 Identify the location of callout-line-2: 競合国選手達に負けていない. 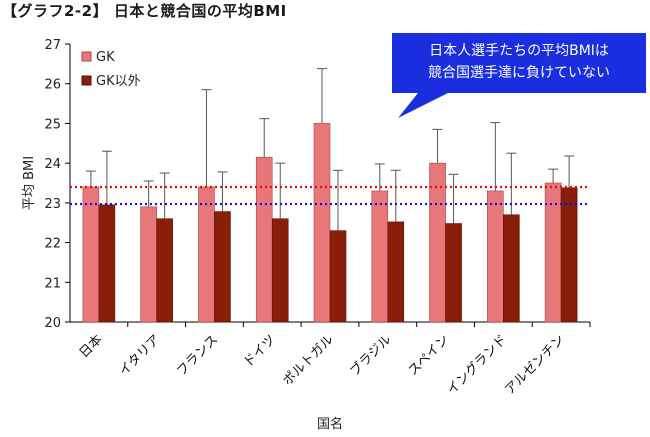
(519, 73).